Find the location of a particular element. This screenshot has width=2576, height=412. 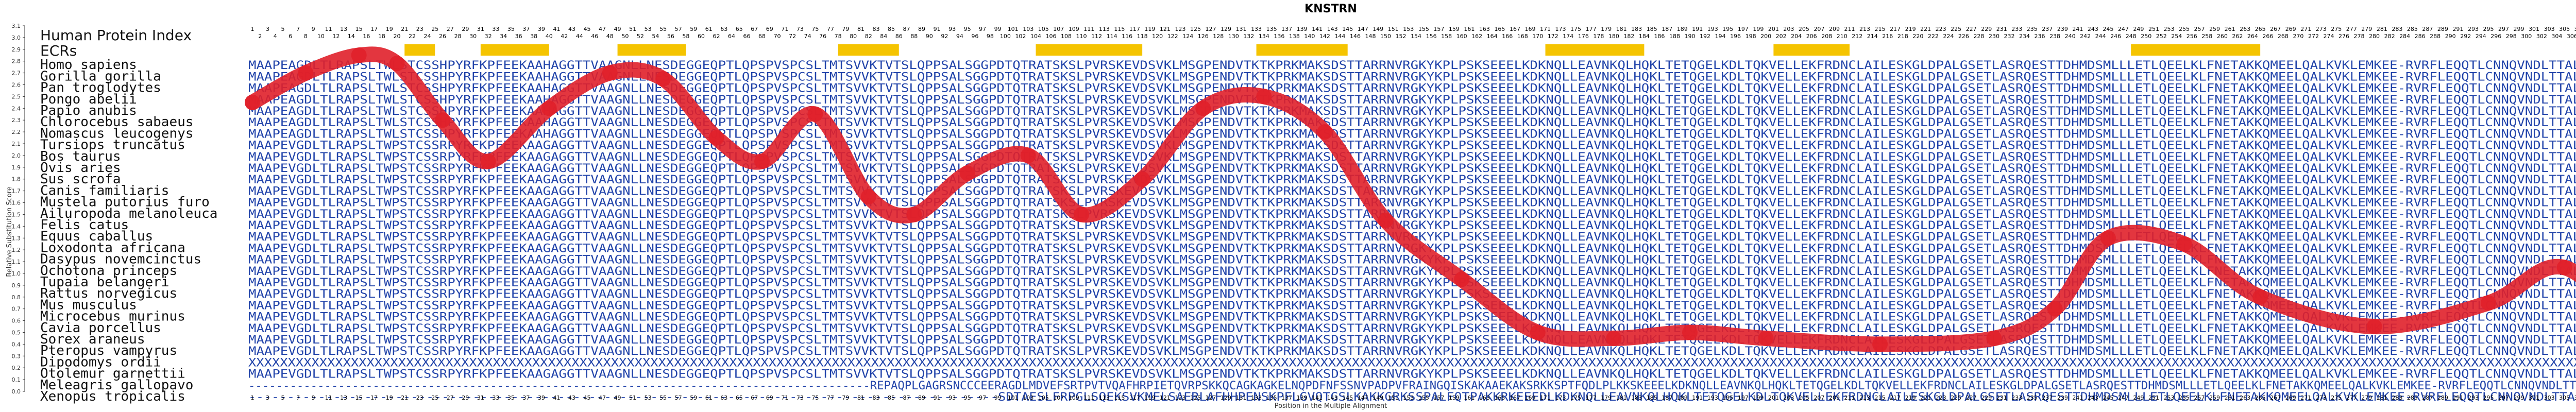

protein-index-tick: 88 is located at coordinates (914, 36).